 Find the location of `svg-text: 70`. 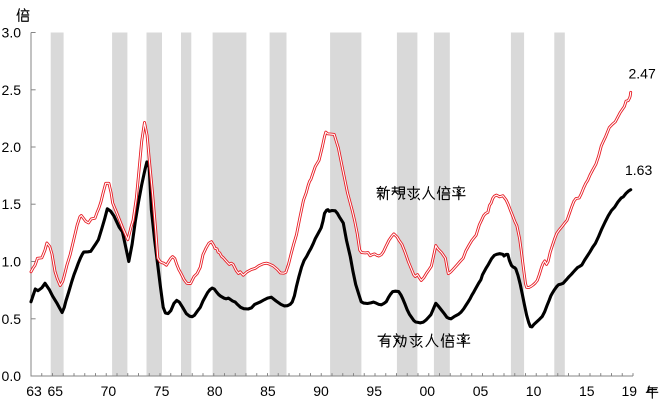

svg-text: 70 is located at coordinates (109, 391).